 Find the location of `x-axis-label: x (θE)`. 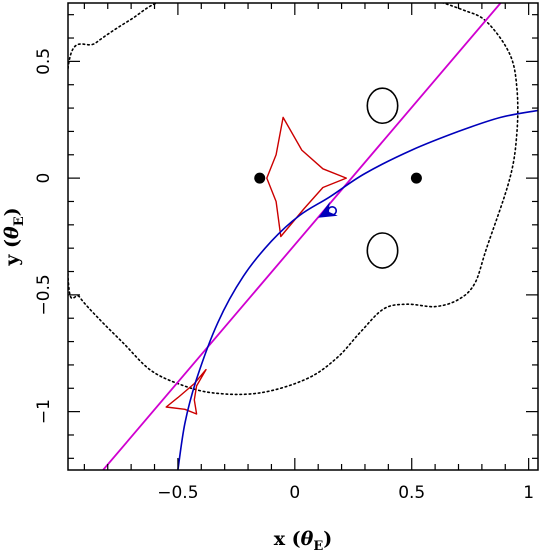

x-axis-label: x (θE) is located at coordinates (303, 541).